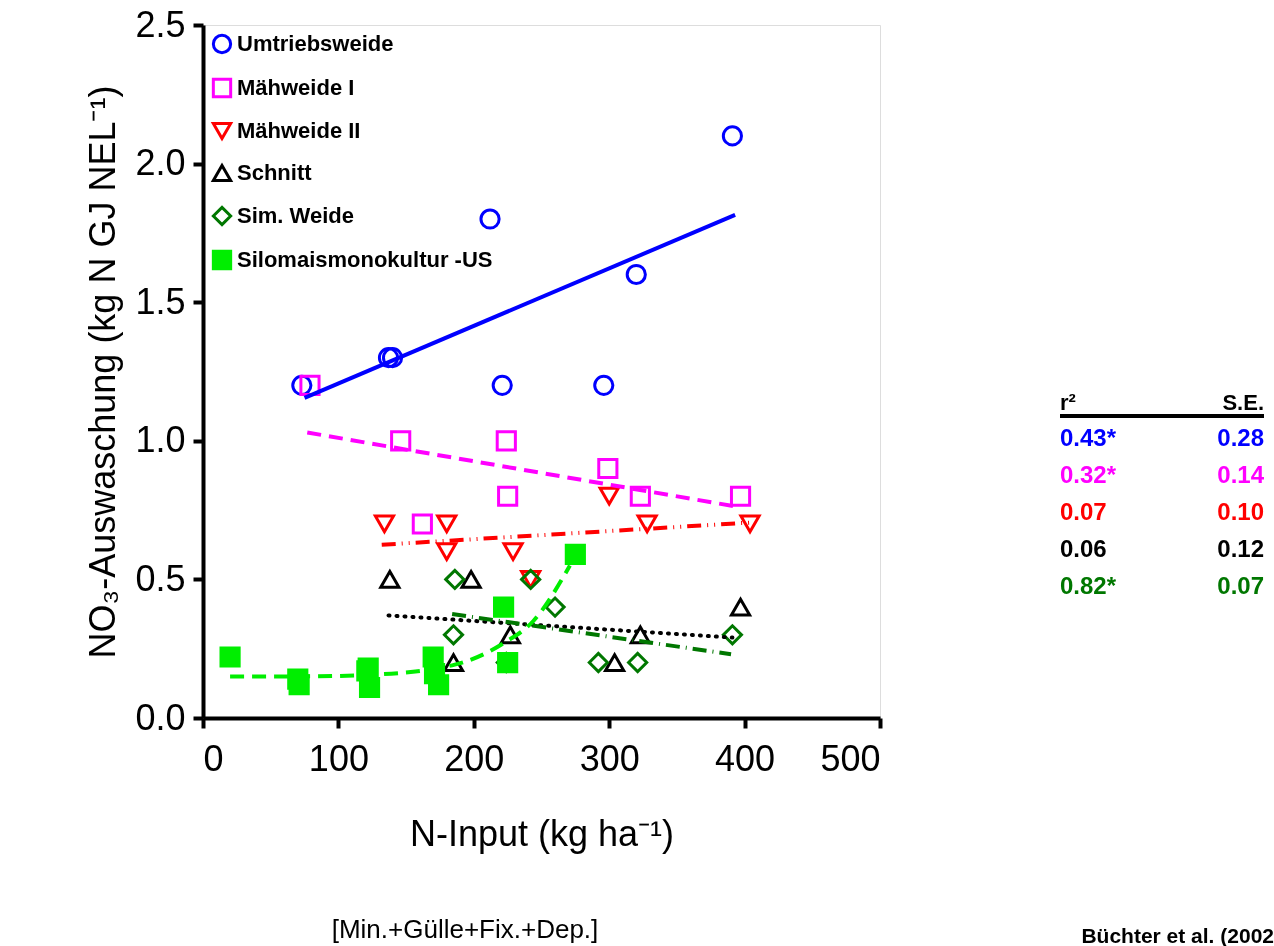 The width and height of the screenshot is (1274, 946). Describe the element at coordinates (745, 758) in the screenshot. I see `x-tick-label: 400` at that location.